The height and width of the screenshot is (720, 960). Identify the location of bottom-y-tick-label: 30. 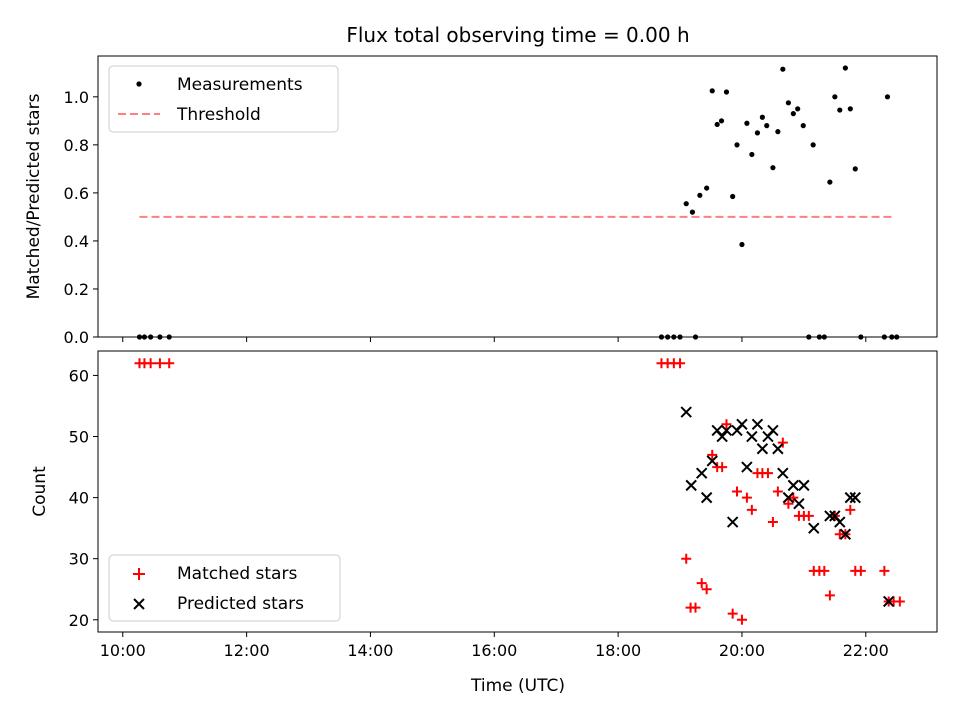
(79, 559).